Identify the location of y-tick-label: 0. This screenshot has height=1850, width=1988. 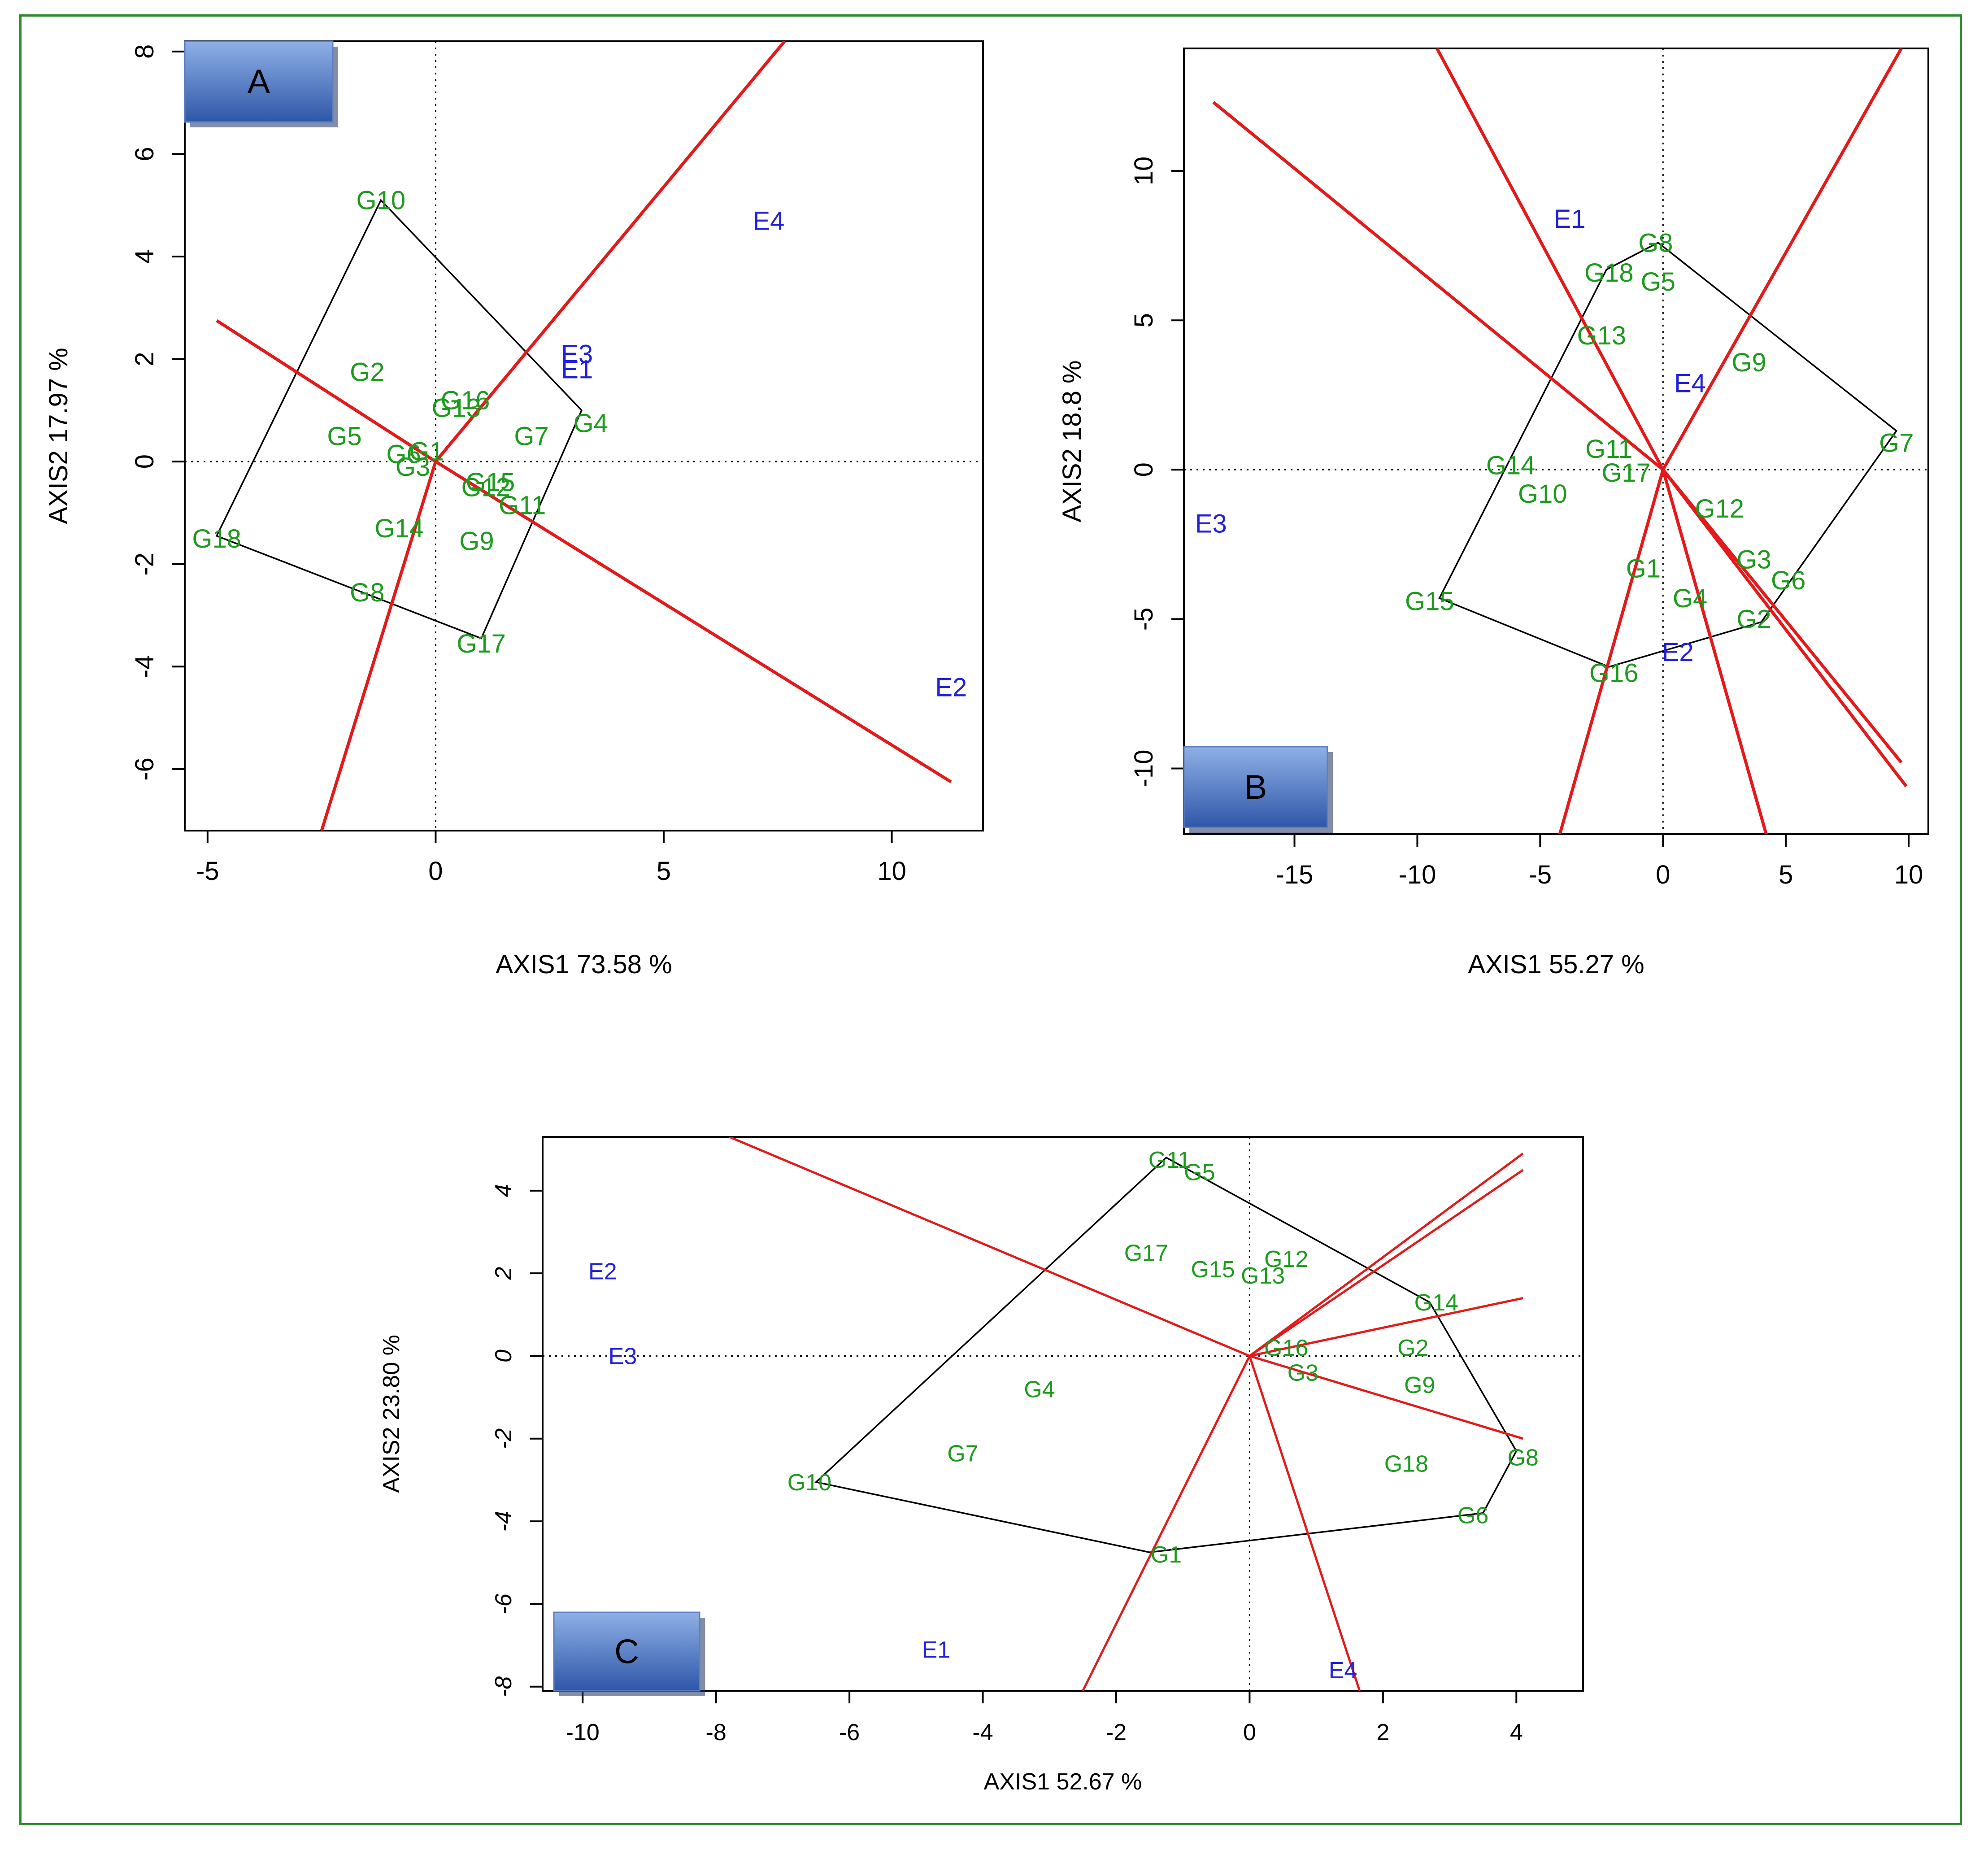
(504, 1355).